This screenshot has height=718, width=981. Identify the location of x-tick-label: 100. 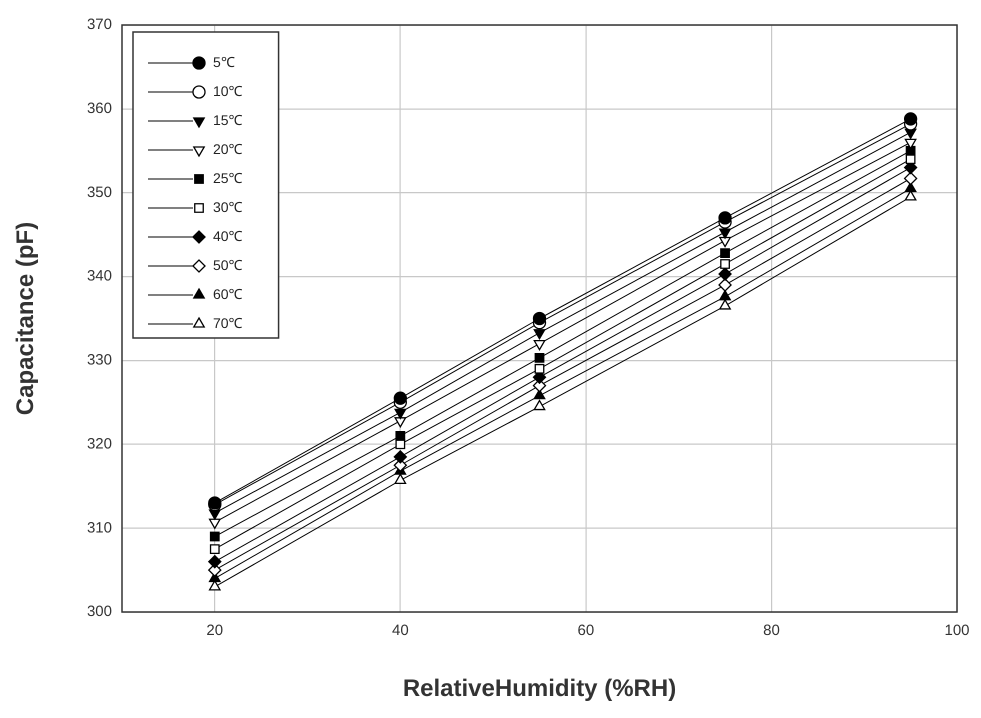
(957, 631).